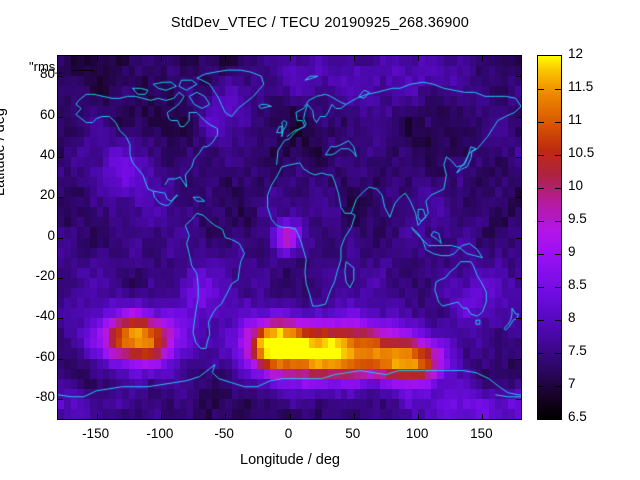 Image resolution: width=640 pixels, height=480 pixels. I want to click on x-axis-label: Longitude / deg, so click(290, 460).